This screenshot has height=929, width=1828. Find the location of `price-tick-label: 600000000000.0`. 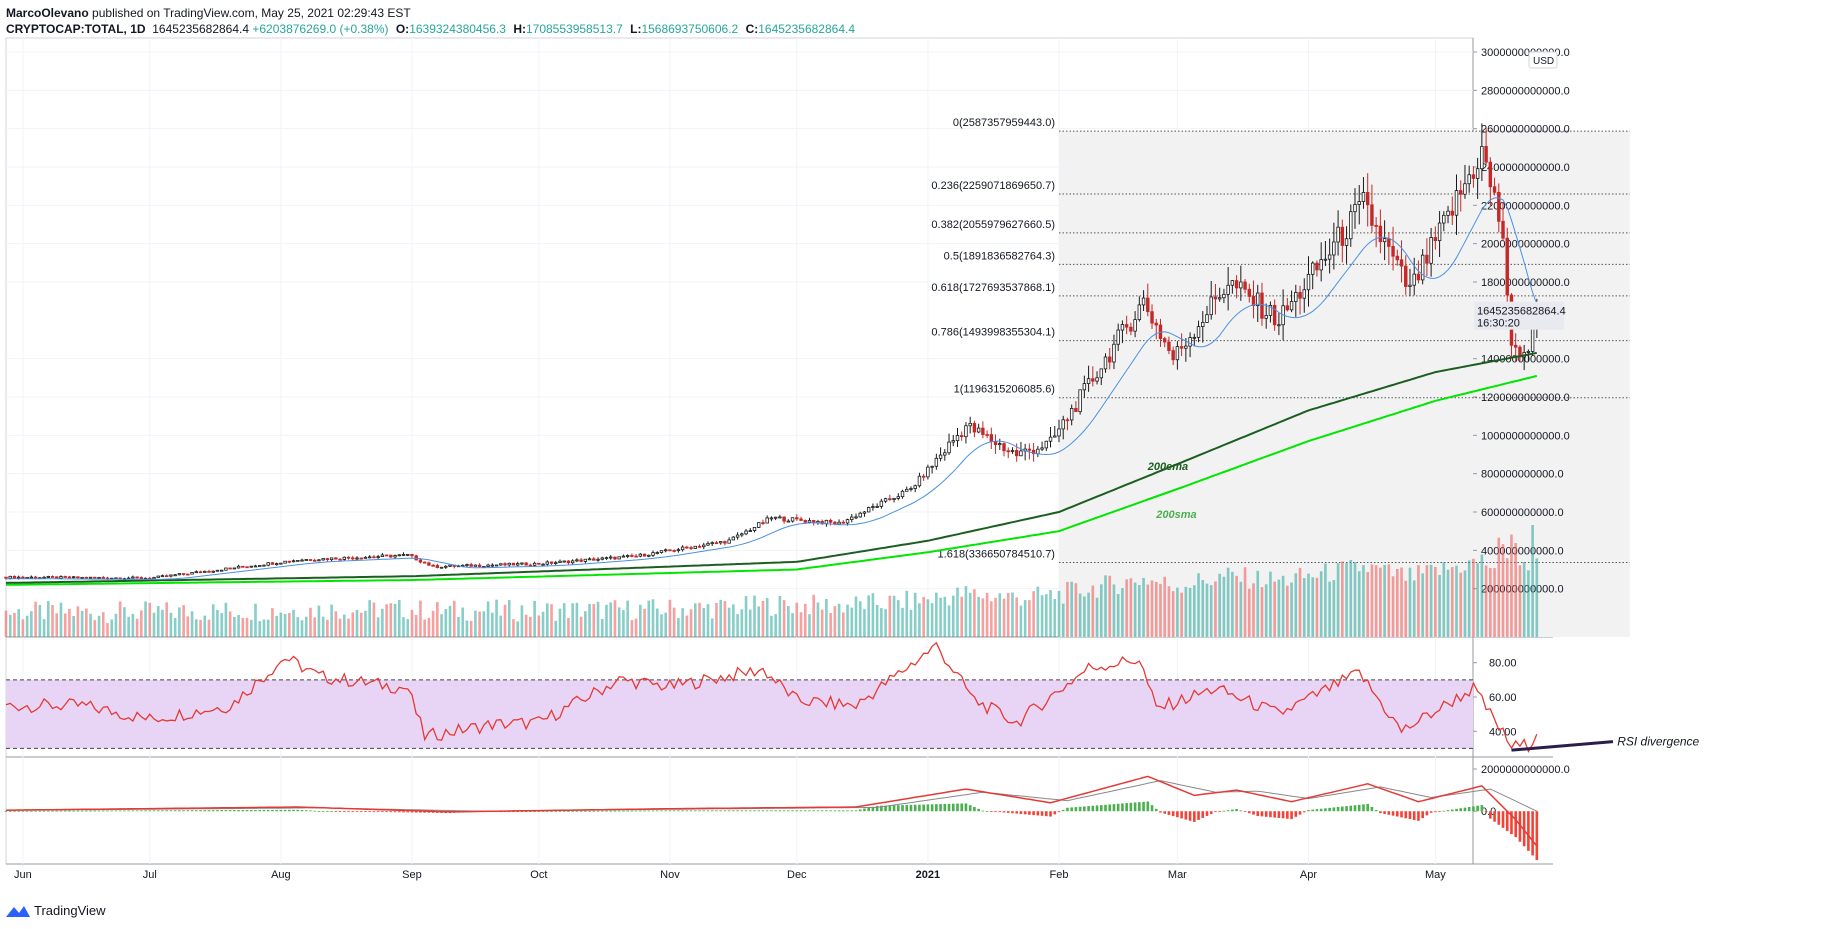

price-tick-label: 600000000000.0 is located at coordinates (1522, 513).